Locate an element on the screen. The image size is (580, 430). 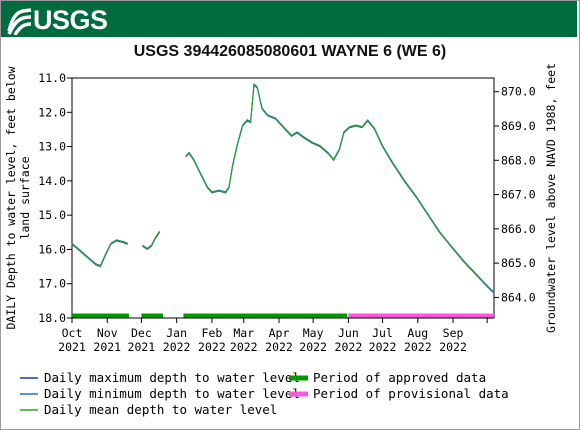
x-tick-month-11: Sep is located at coordinates (453, 333).